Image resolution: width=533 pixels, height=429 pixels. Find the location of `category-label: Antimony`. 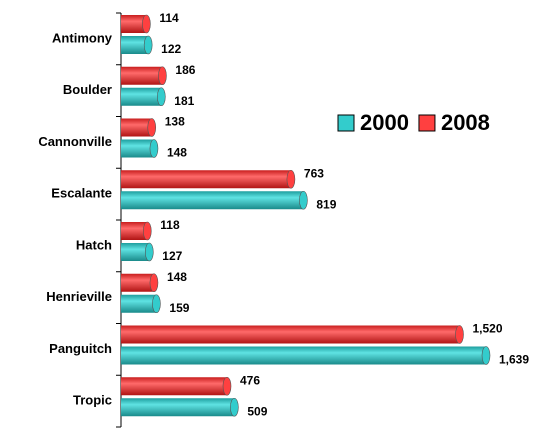

category-label: Antimony is located at coordinates (82, 37).